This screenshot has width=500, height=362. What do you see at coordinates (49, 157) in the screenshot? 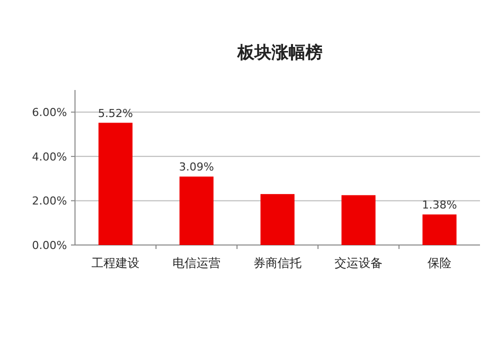
I see `y-tick-label: 4.00%` at bounding box center [49, 157].